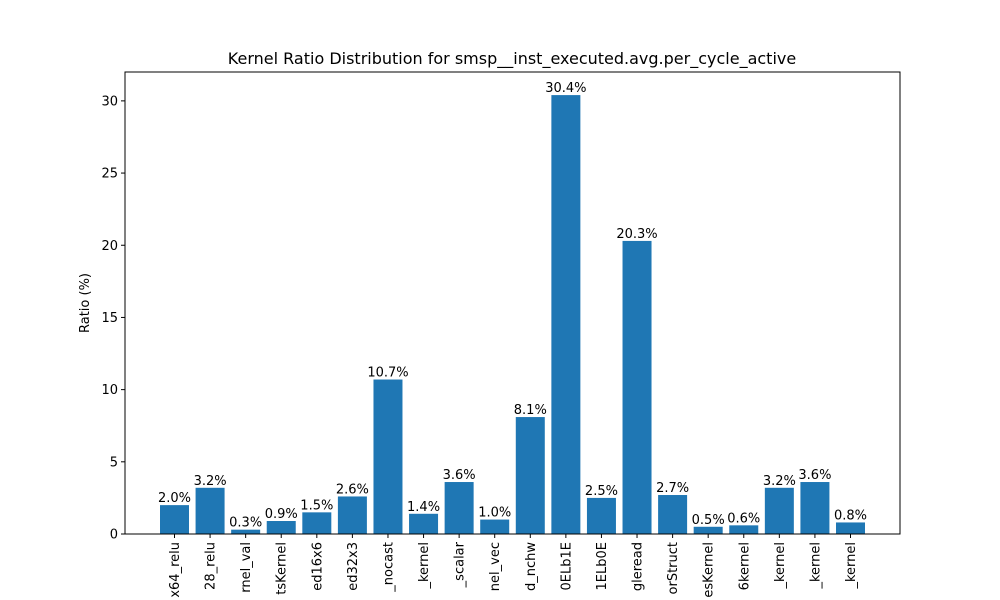 The image size is (1000, 600). Describe the element at coordinates (245, 523) in the screenshot. I see `data-label: 0.3%` at that location.